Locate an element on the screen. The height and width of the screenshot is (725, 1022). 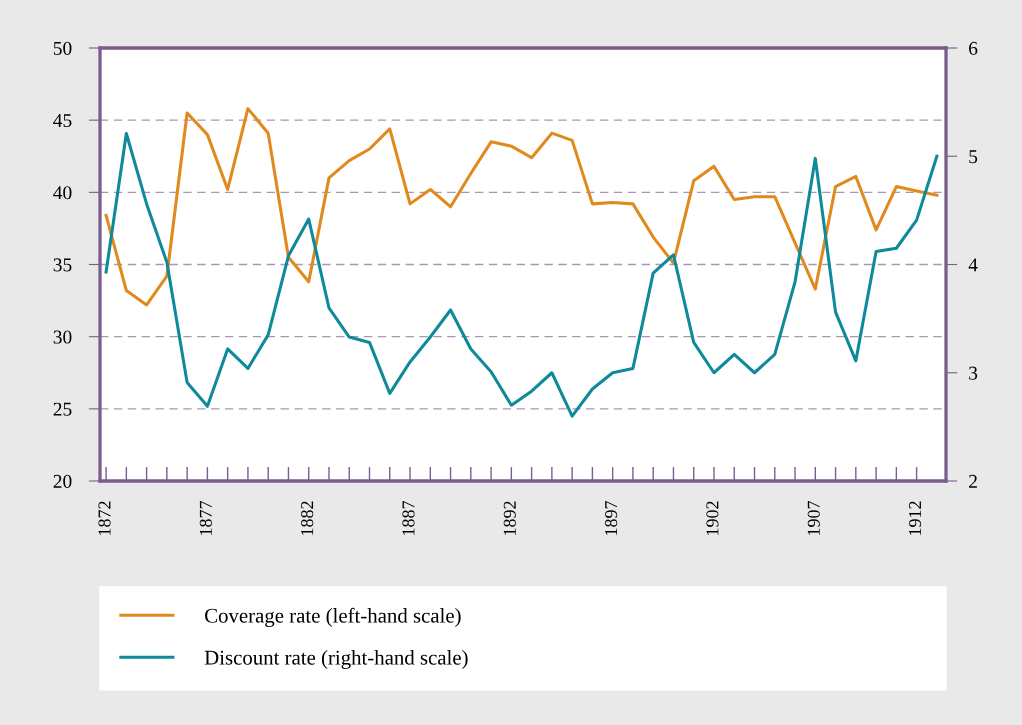
x-tick-label: 1907 is located at coordinates (813, 517).